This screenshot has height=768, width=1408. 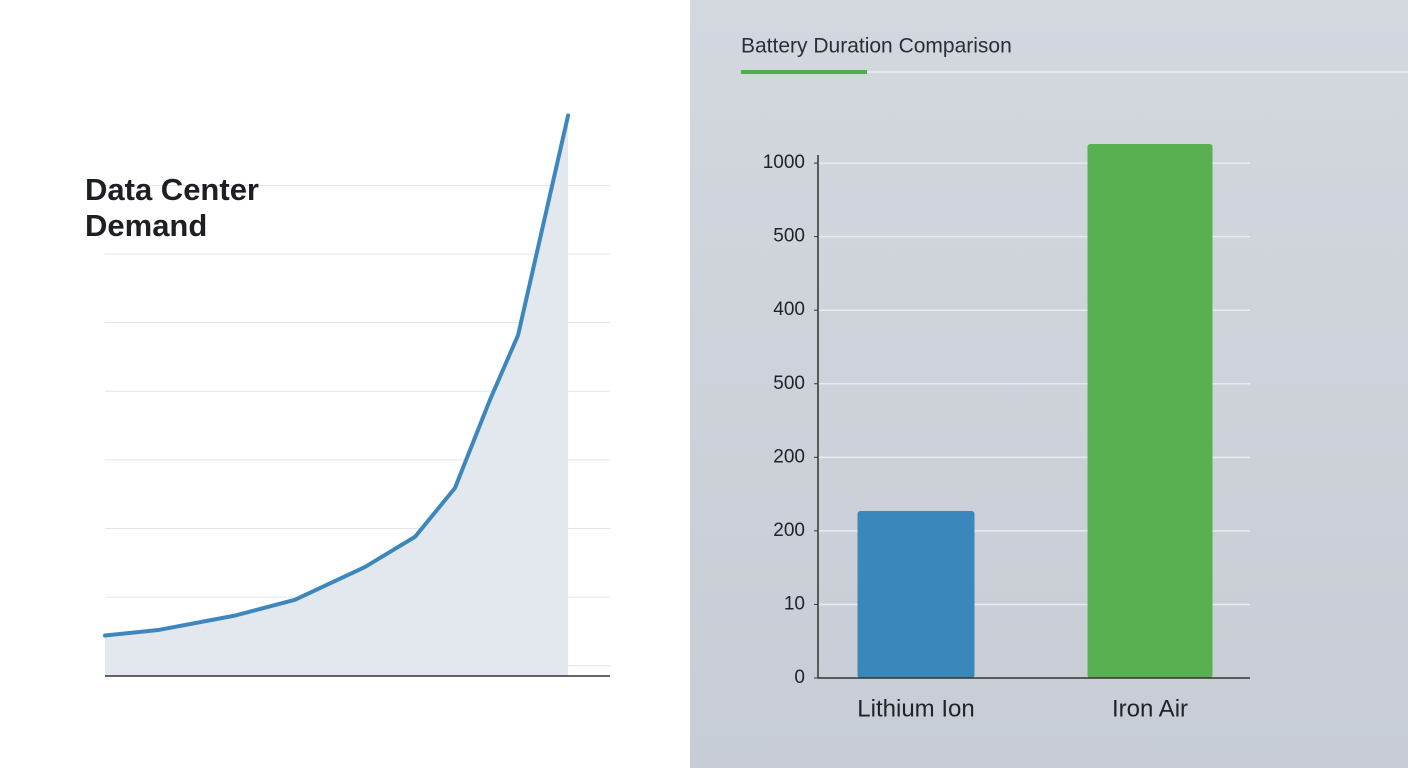 I want to click on y-tick-label: 0, so click(x=799, y=677).